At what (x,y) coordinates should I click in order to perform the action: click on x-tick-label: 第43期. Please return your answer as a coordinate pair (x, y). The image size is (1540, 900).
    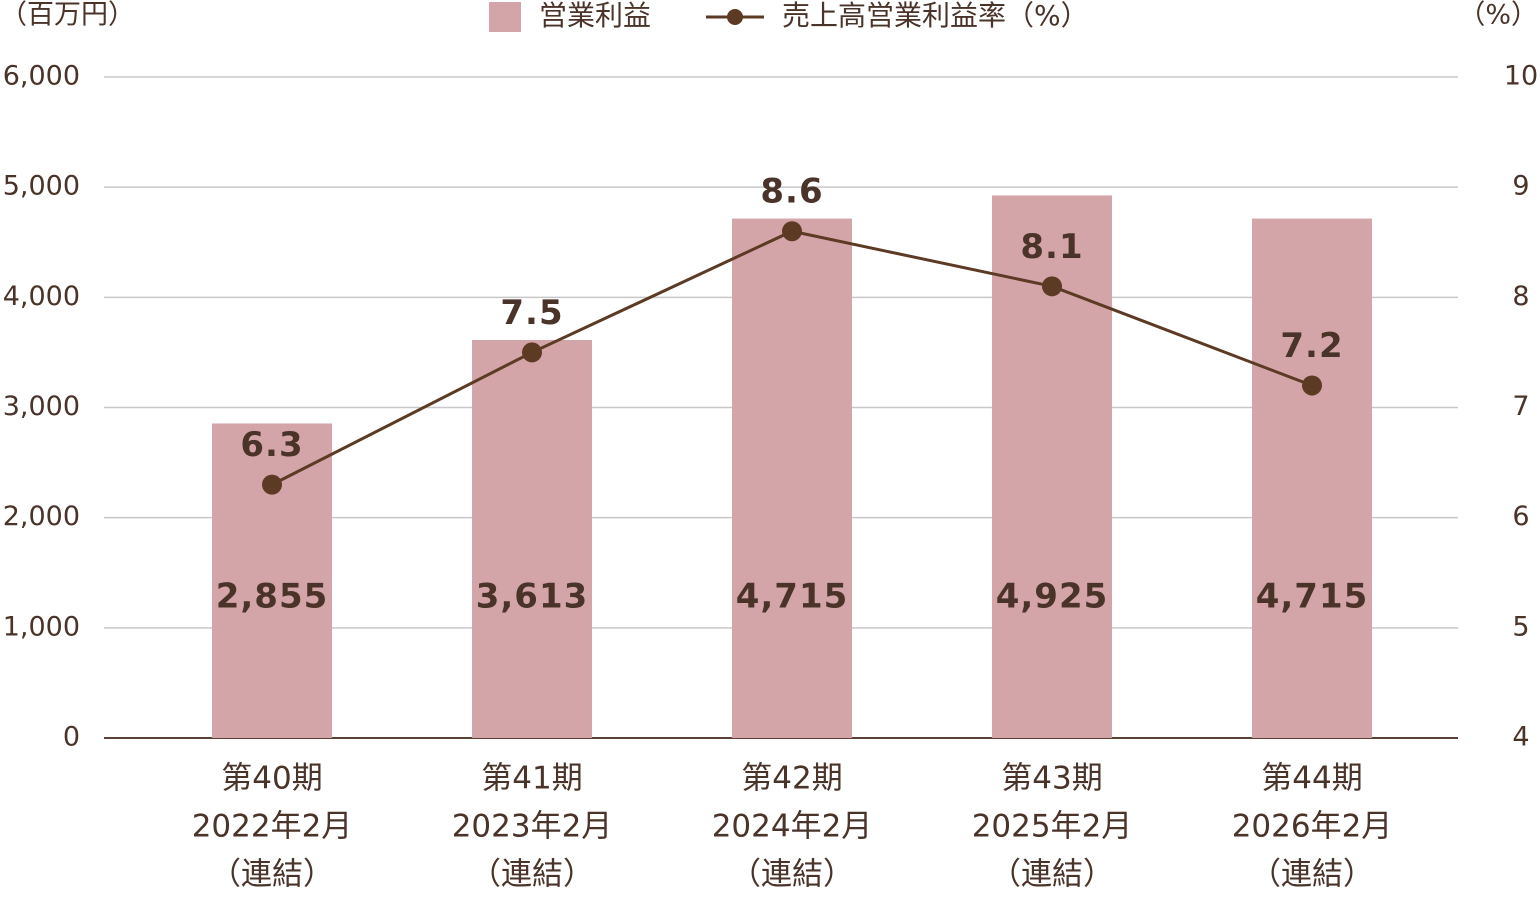
    Looking at the image, I should click on (1051, 779).